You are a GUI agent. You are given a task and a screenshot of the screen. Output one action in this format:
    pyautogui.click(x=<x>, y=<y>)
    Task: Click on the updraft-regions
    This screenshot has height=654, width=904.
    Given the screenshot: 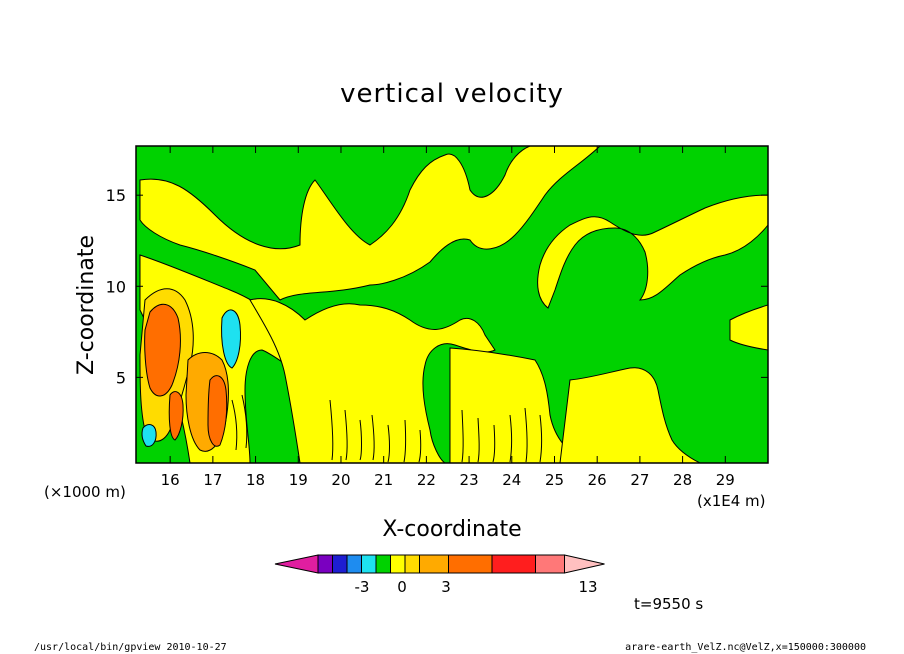 What is the action you would take?
    pyautogui.click(x=184, y=370)
    